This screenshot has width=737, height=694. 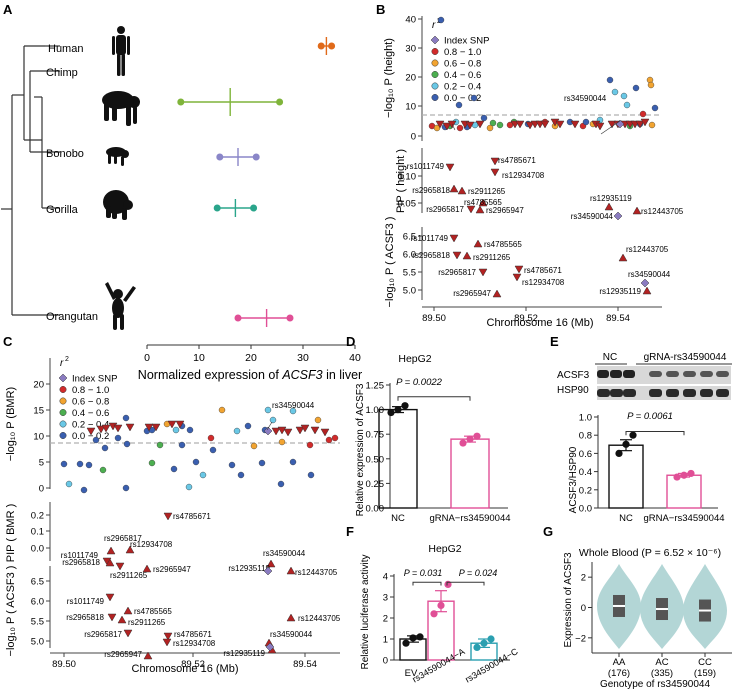 What do you see at coordinates (431, 255) in the screenshot?
I see `snp-label: rs2965818` at bounding box center [431, 255].